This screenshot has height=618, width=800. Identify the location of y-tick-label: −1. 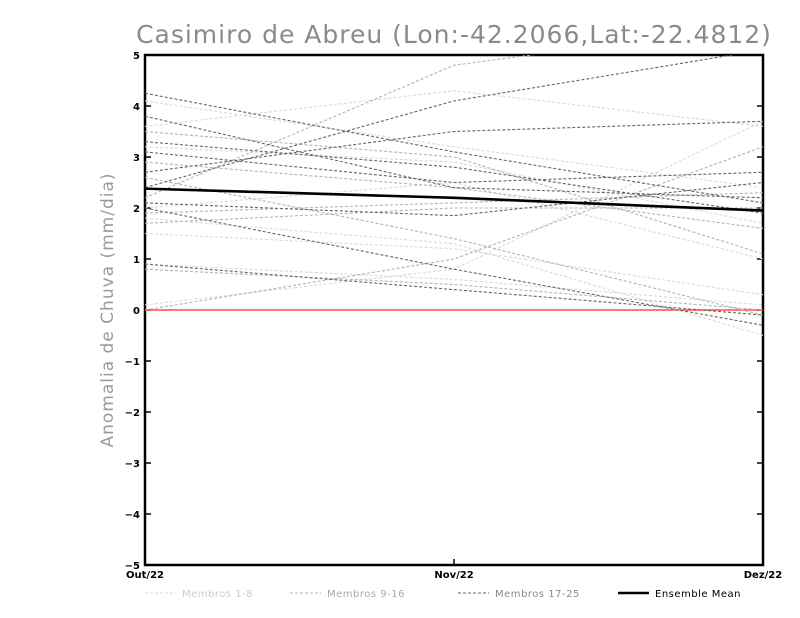
(132, 362).